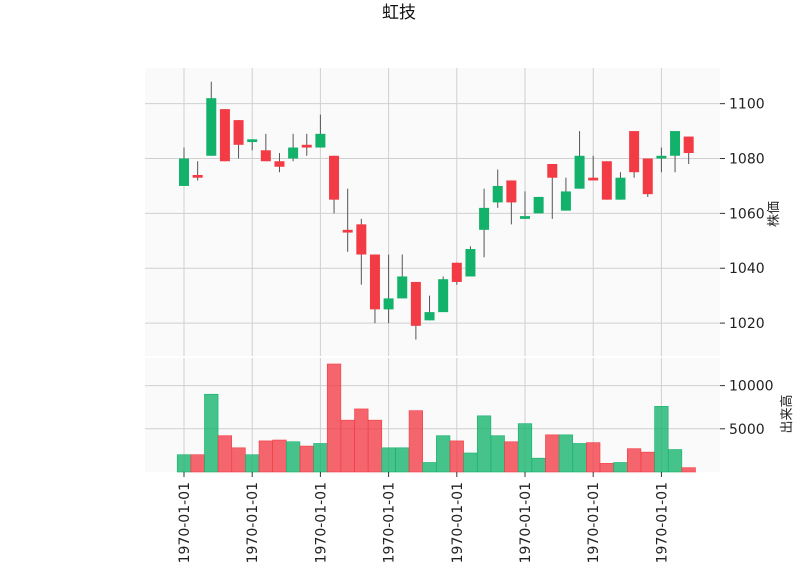 This screenshot has width=800, height=575. Describe the element at coordinates (747, 105) in the screenshot. I see `price-tick-label: 1100` at that location.